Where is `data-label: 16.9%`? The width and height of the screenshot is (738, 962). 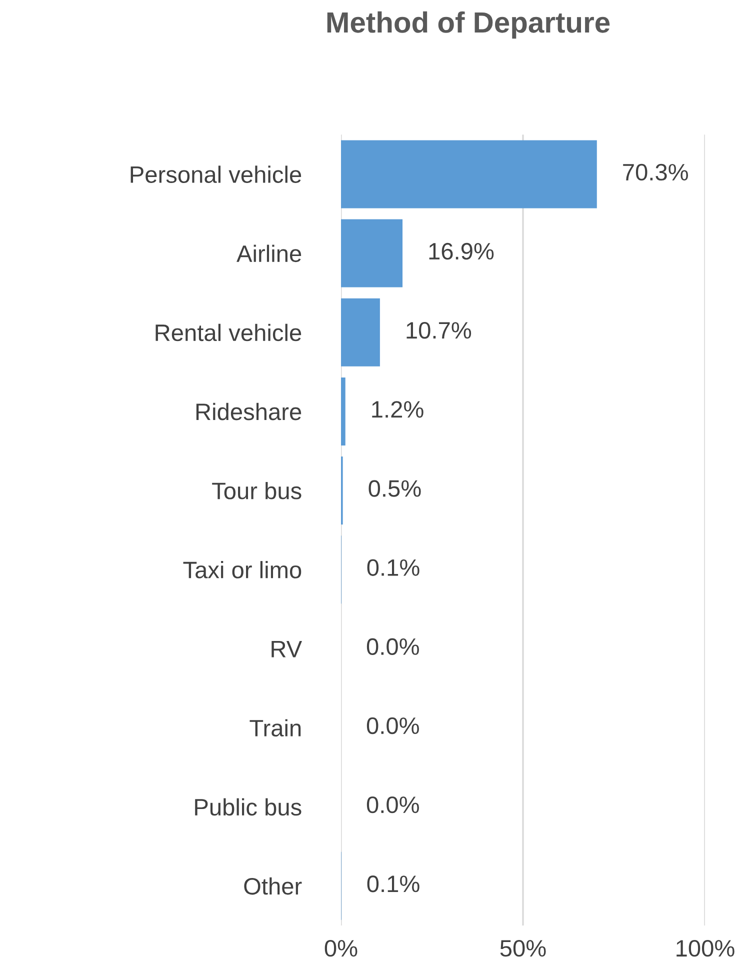 data-label: 16.9% is located at coordinates (461, 251).